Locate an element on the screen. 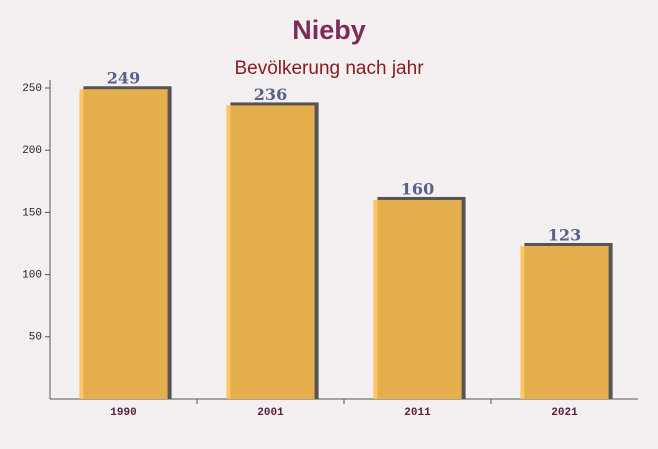 Image resolution: width=658 pixels, height=449 pixels. value-label: 249 is located at coordinates (123, 78).